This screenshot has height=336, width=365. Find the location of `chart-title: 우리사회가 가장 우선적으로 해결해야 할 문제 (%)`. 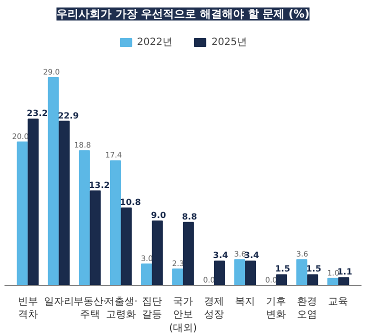

chart-title: 우리사회가 가장 우선적으로 해결해야 할 문제 (%) is located at coordinates (183, 14).